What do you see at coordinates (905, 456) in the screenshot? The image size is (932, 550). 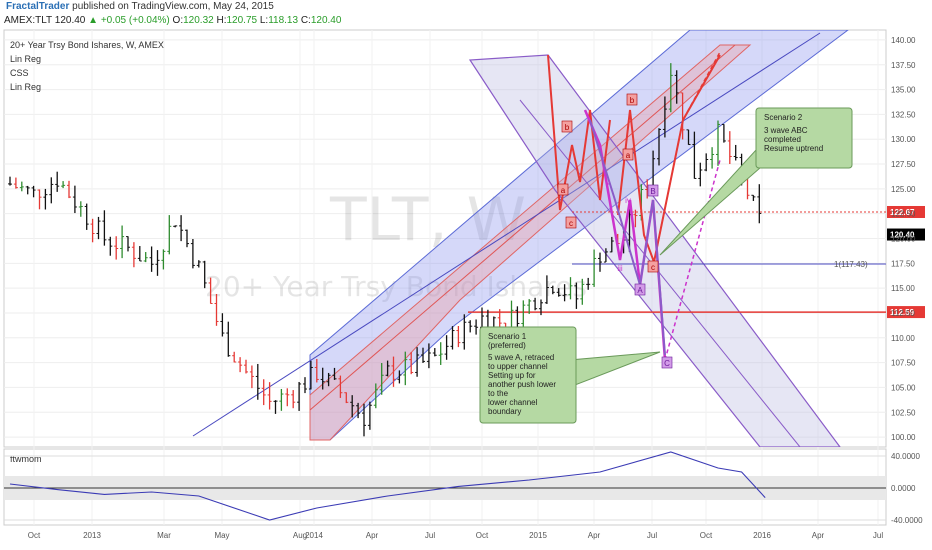 I see `momentum-tick: 40.0000` at bounding box center [905, 456].